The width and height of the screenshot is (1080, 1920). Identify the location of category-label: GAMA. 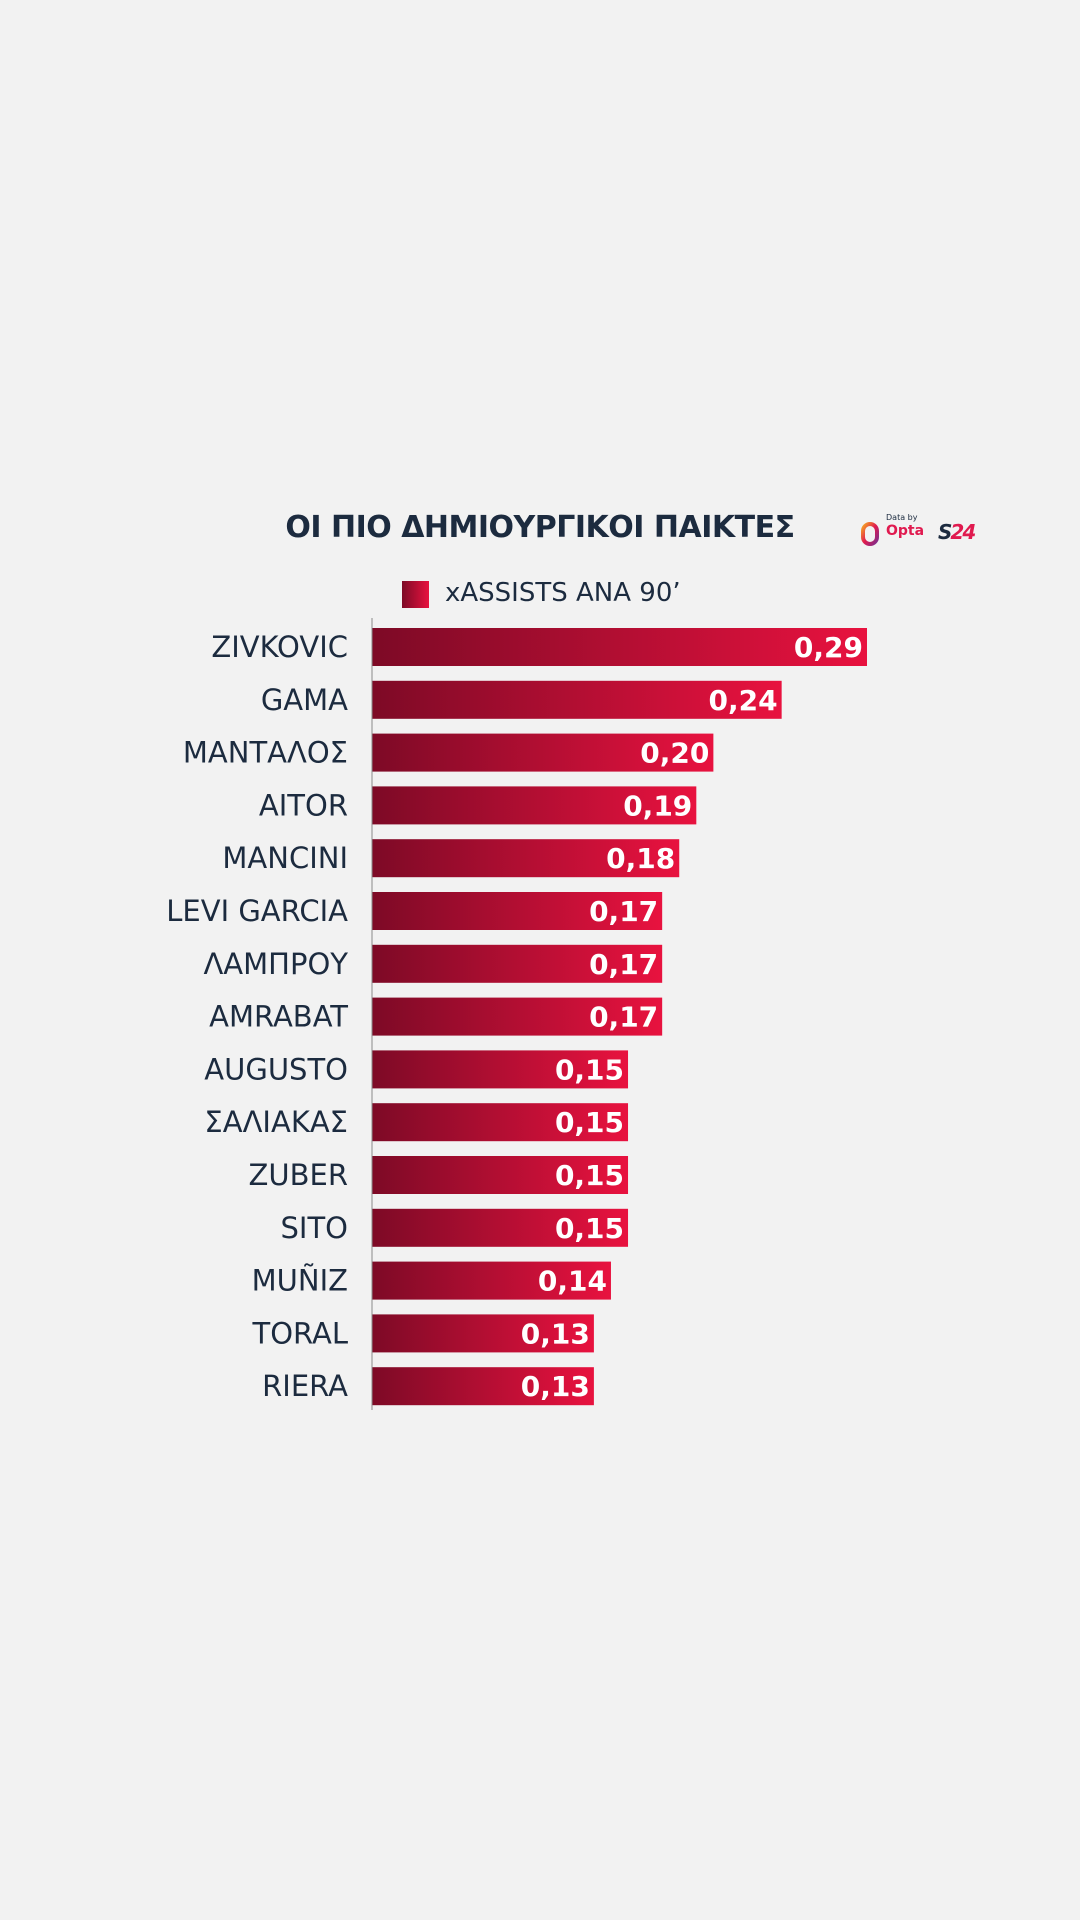
(304, 700).